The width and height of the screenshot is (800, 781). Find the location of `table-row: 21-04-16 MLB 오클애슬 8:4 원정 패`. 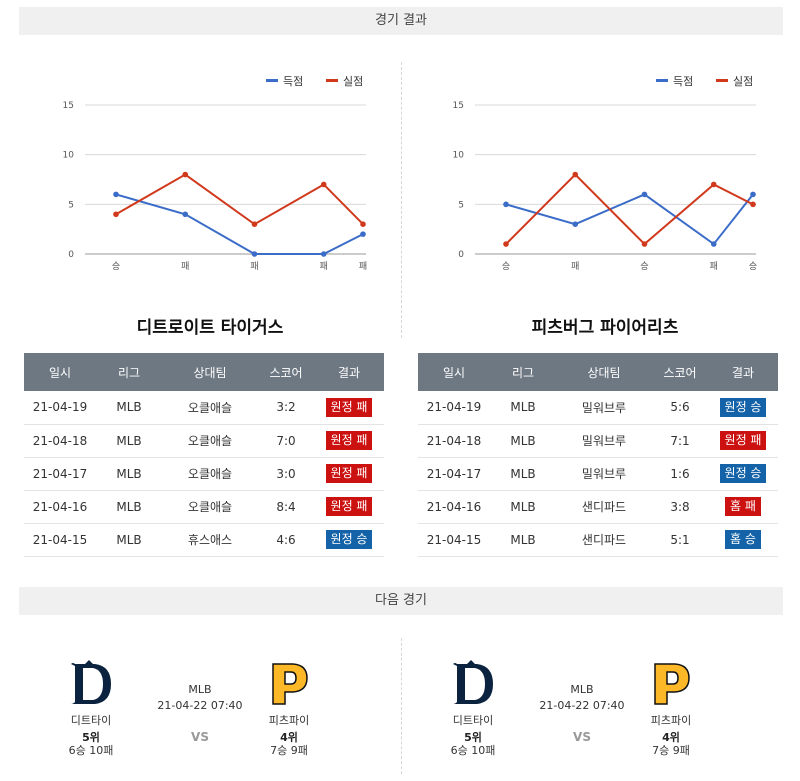

table-row: 21-04-16 MLB 오클애슬 8:4 원정 패 is located at coordinates (204, 507).